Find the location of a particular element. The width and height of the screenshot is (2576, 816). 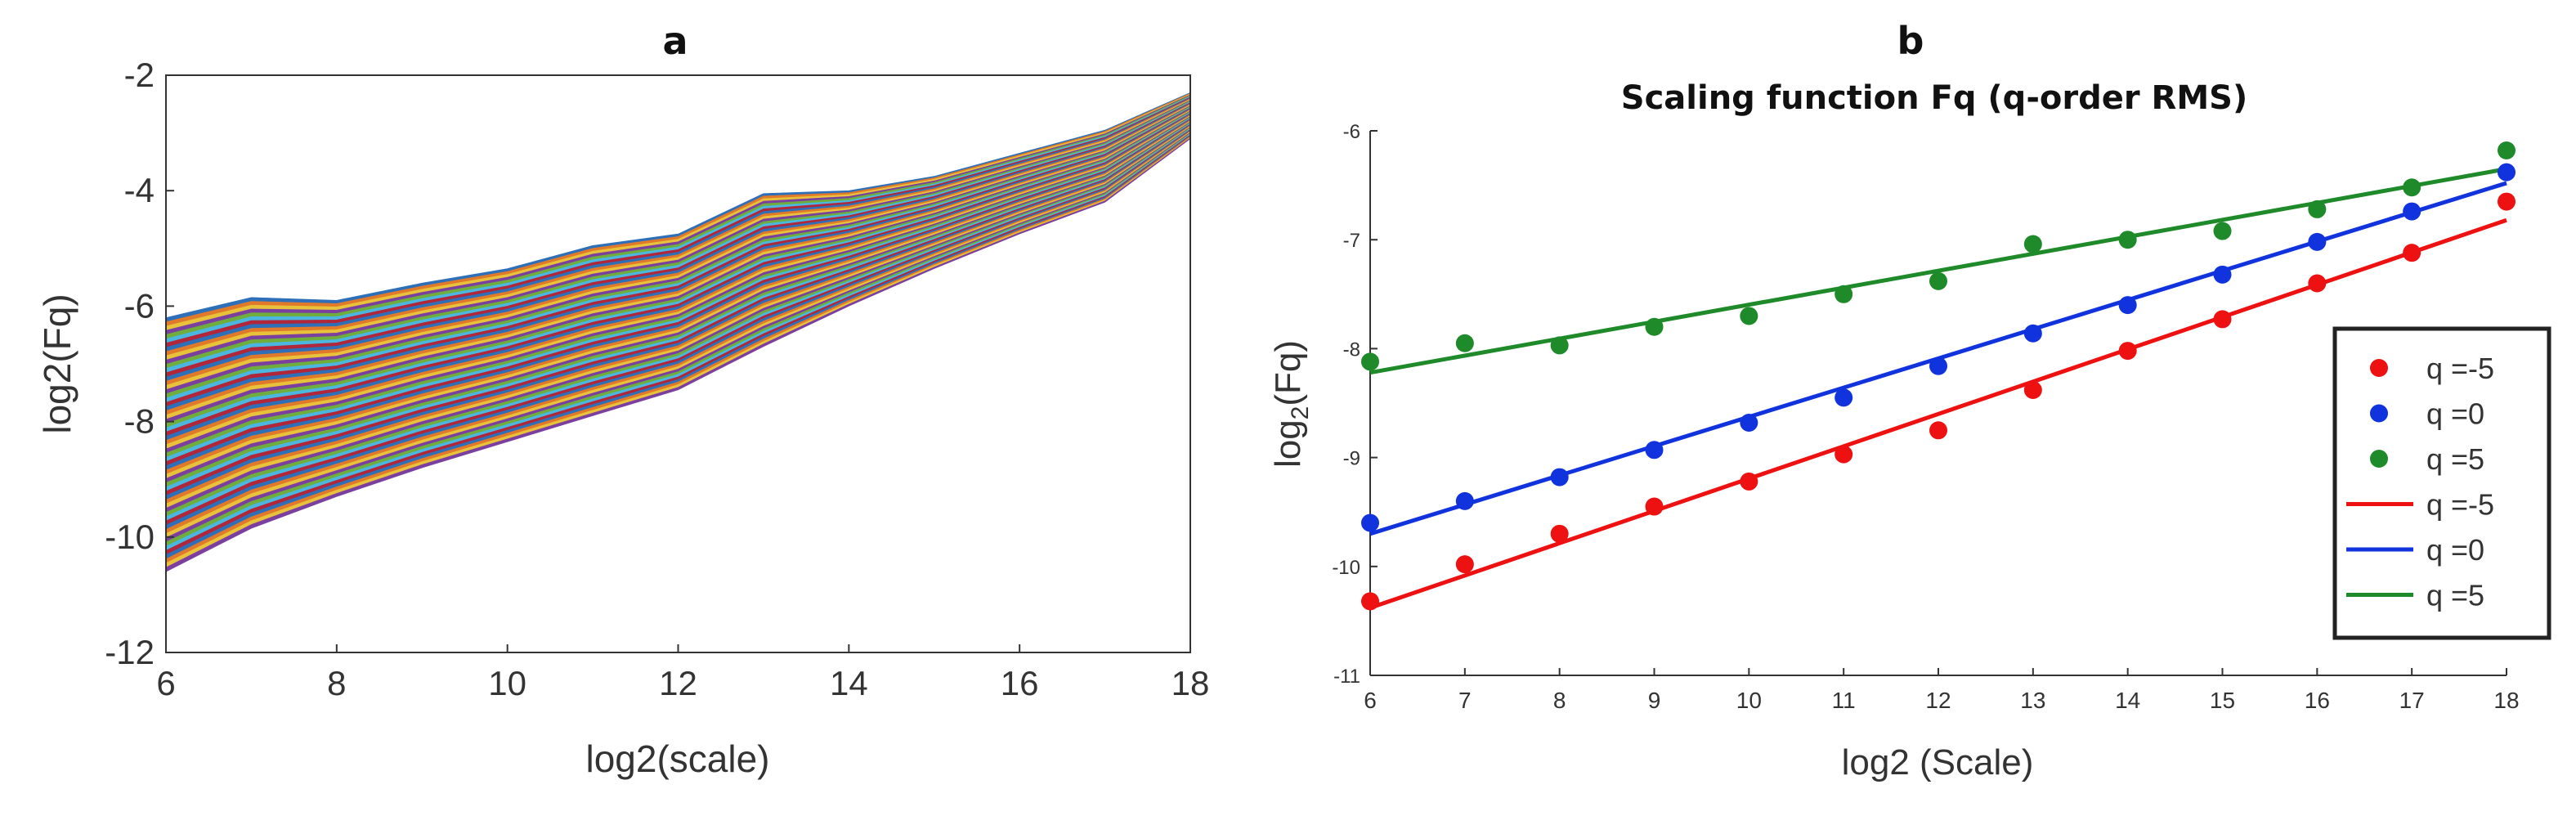

a-y-tick-label: -8 is located at coordinates (139, 422).